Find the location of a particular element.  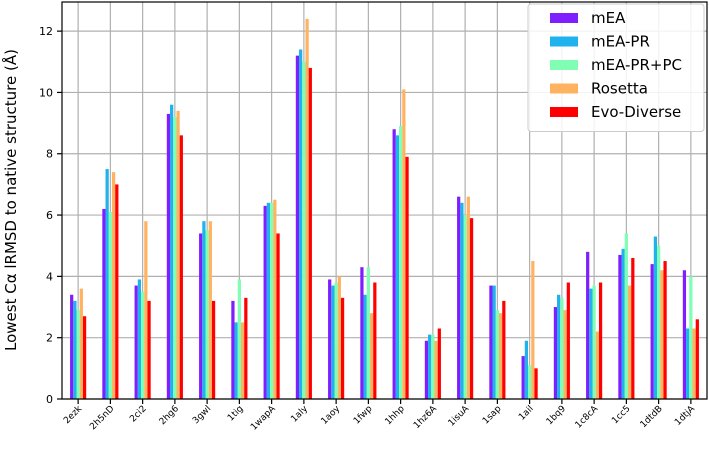

x-tick-label: 1sap is located at coordinates (492, 415).